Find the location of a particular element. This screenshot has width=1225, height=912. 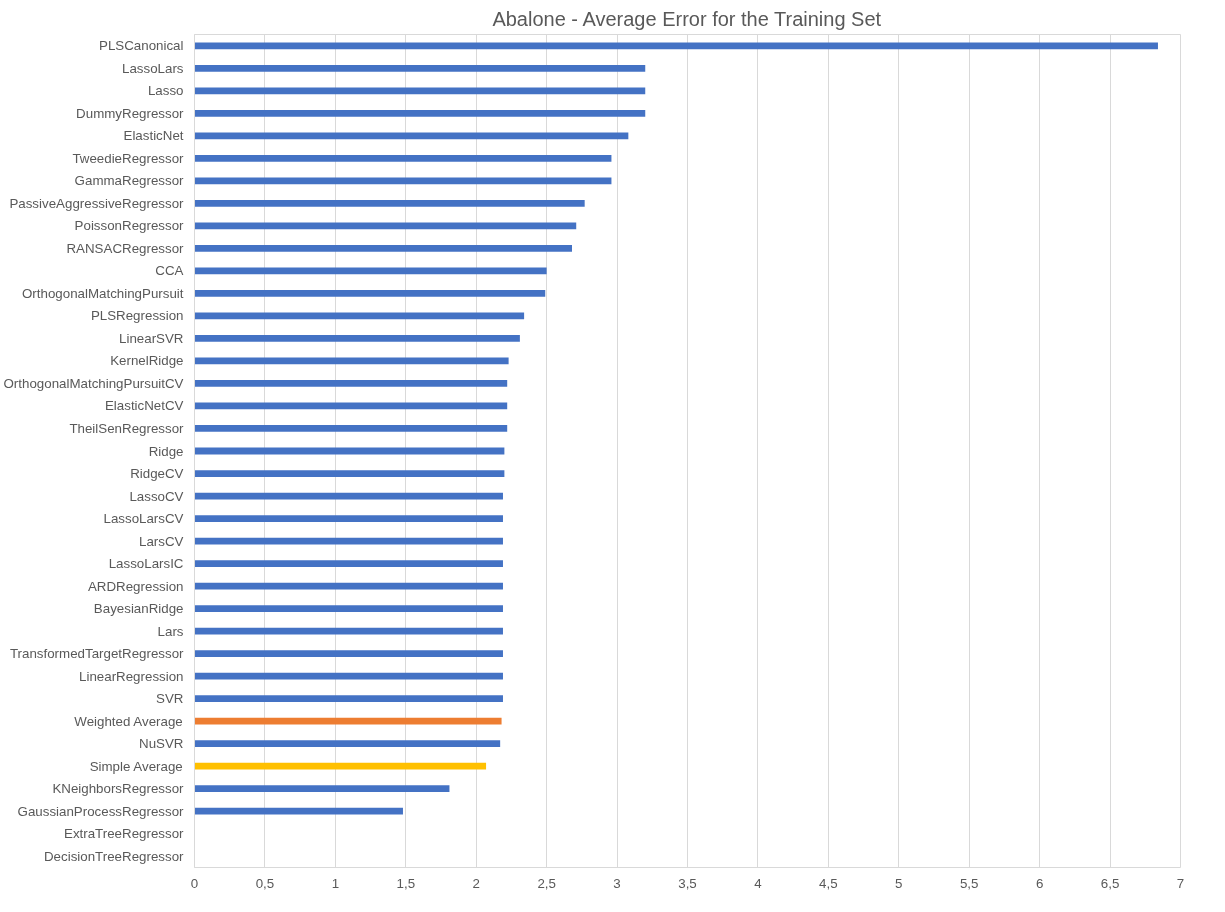

x-tick-label: 2,5 is located at coordinates (546, 883).